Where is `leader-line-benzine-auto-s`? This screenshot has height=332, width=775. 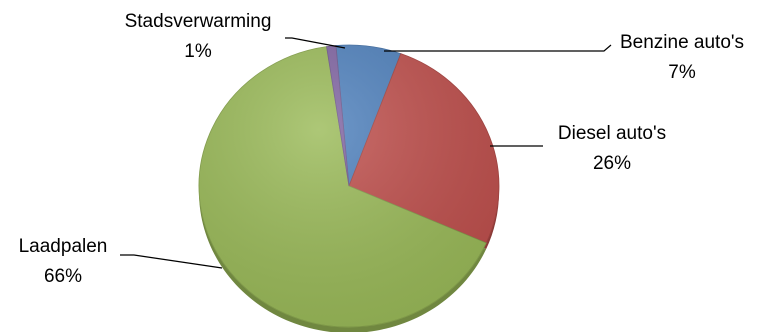 leader-line-benzine-auto-s is located at coordinates (498, 48).